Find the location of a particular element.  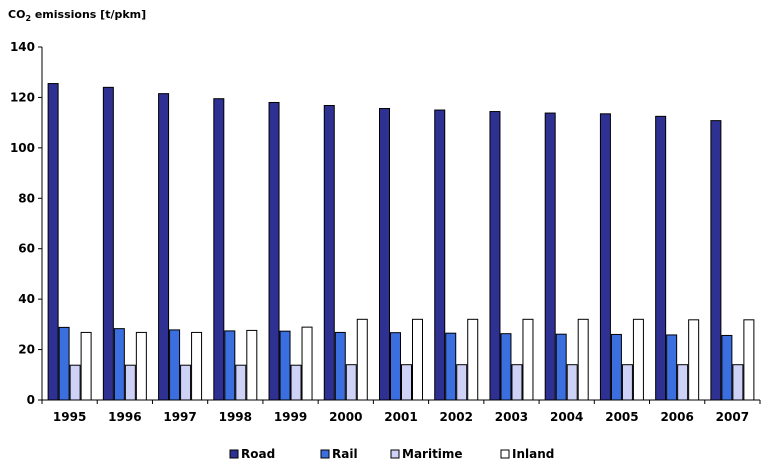

bar-rail-1999 is located at coordinates (285, 365).